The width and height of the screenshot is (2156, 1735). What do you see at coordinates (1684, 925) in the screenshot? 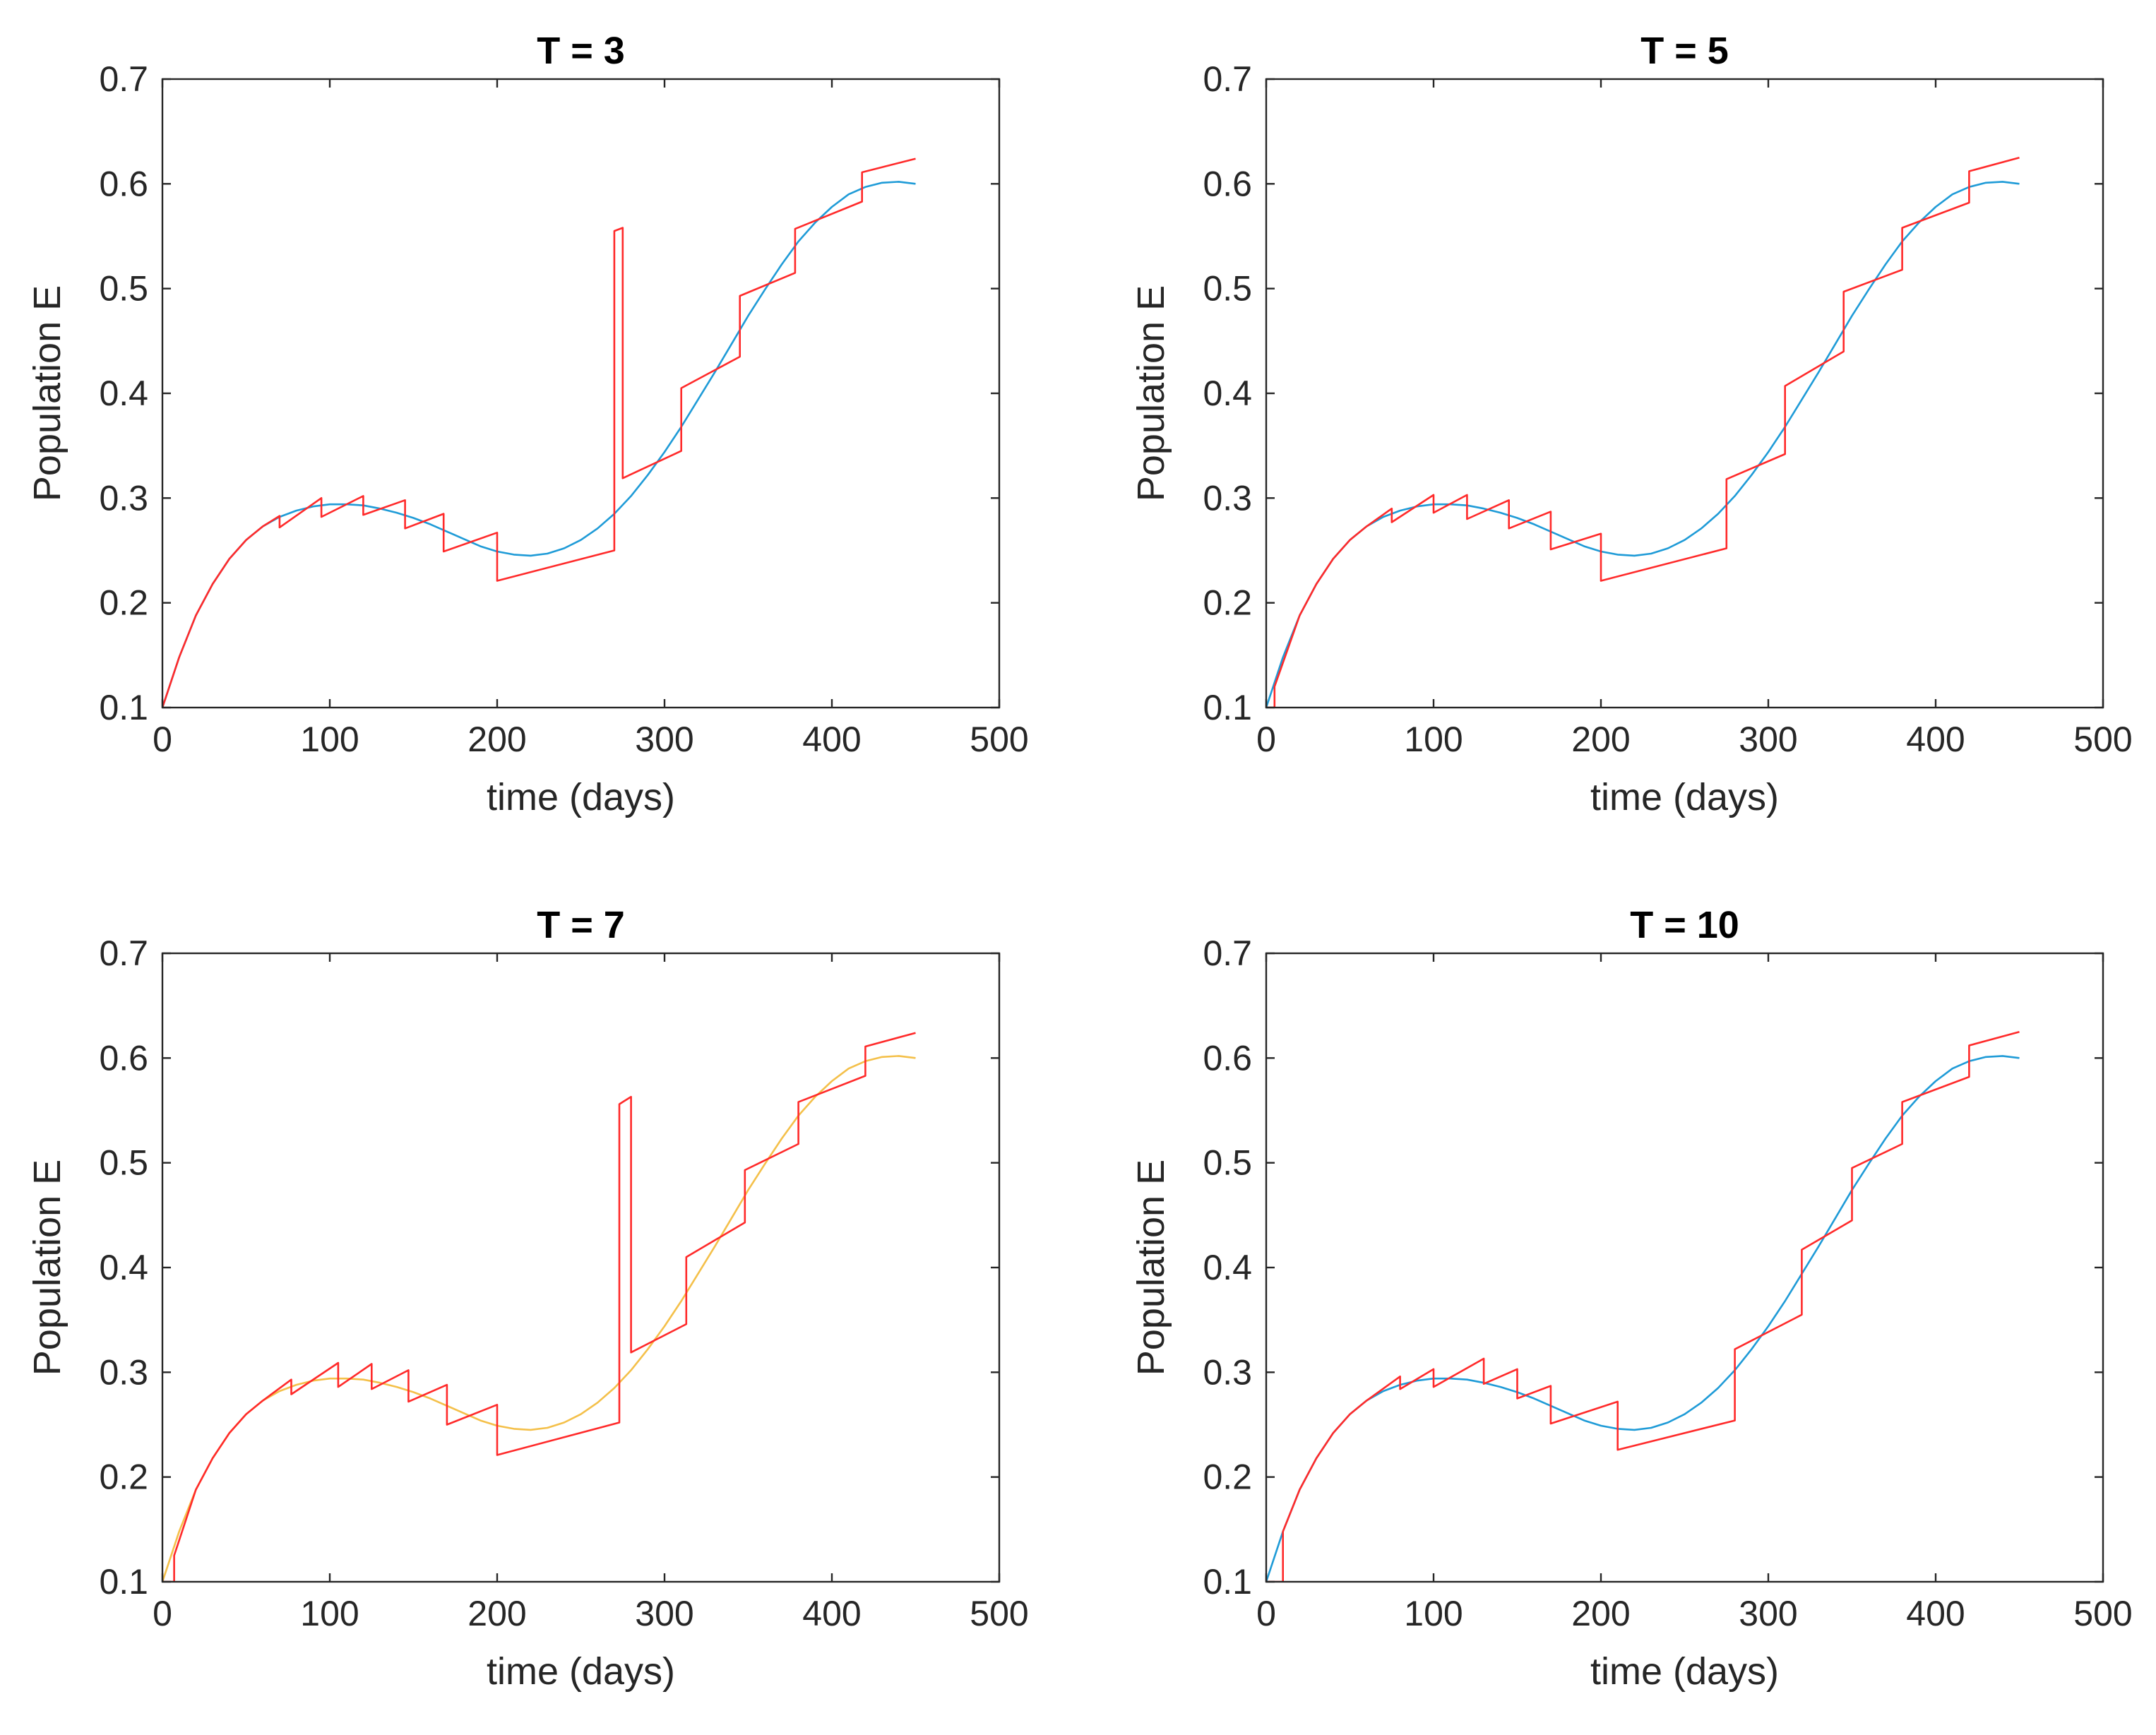
I see `chart-title: T = 10` at bounding box center [1684, 925].